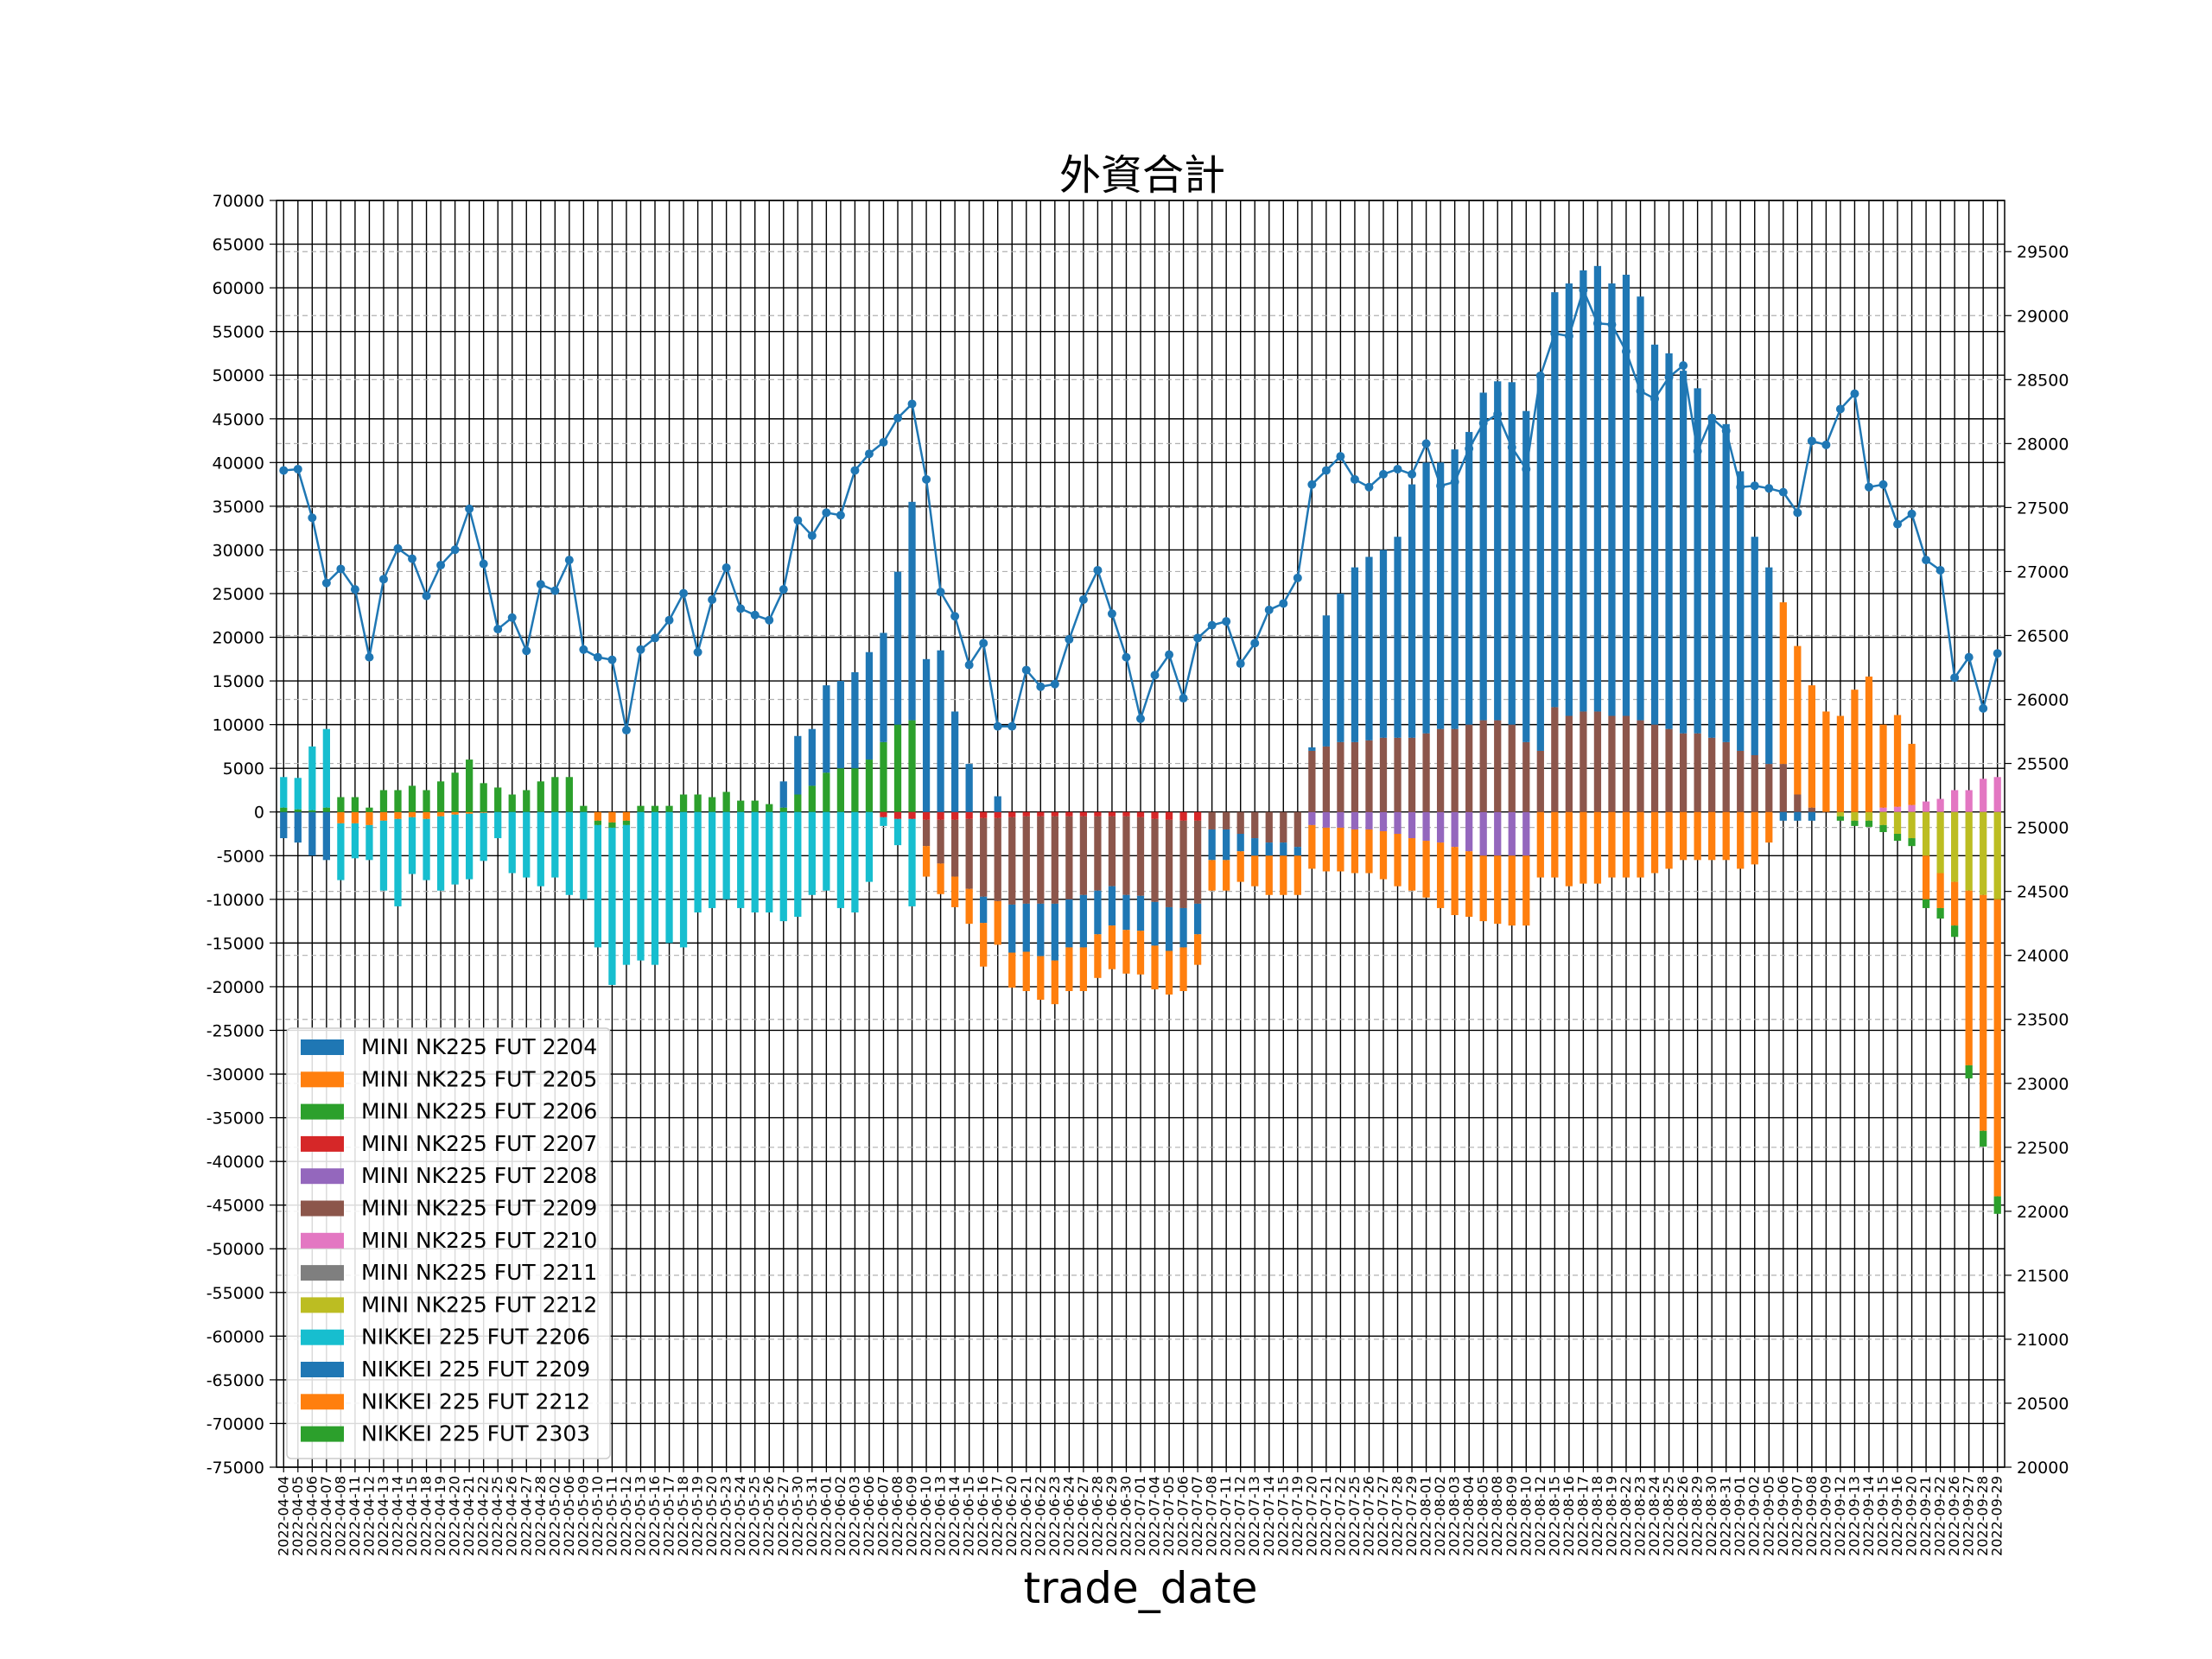 The height and width of the screenshot is (1659, 2212). I want to click on x-tick-label: 2022-07-15, so click(1282, 1516).